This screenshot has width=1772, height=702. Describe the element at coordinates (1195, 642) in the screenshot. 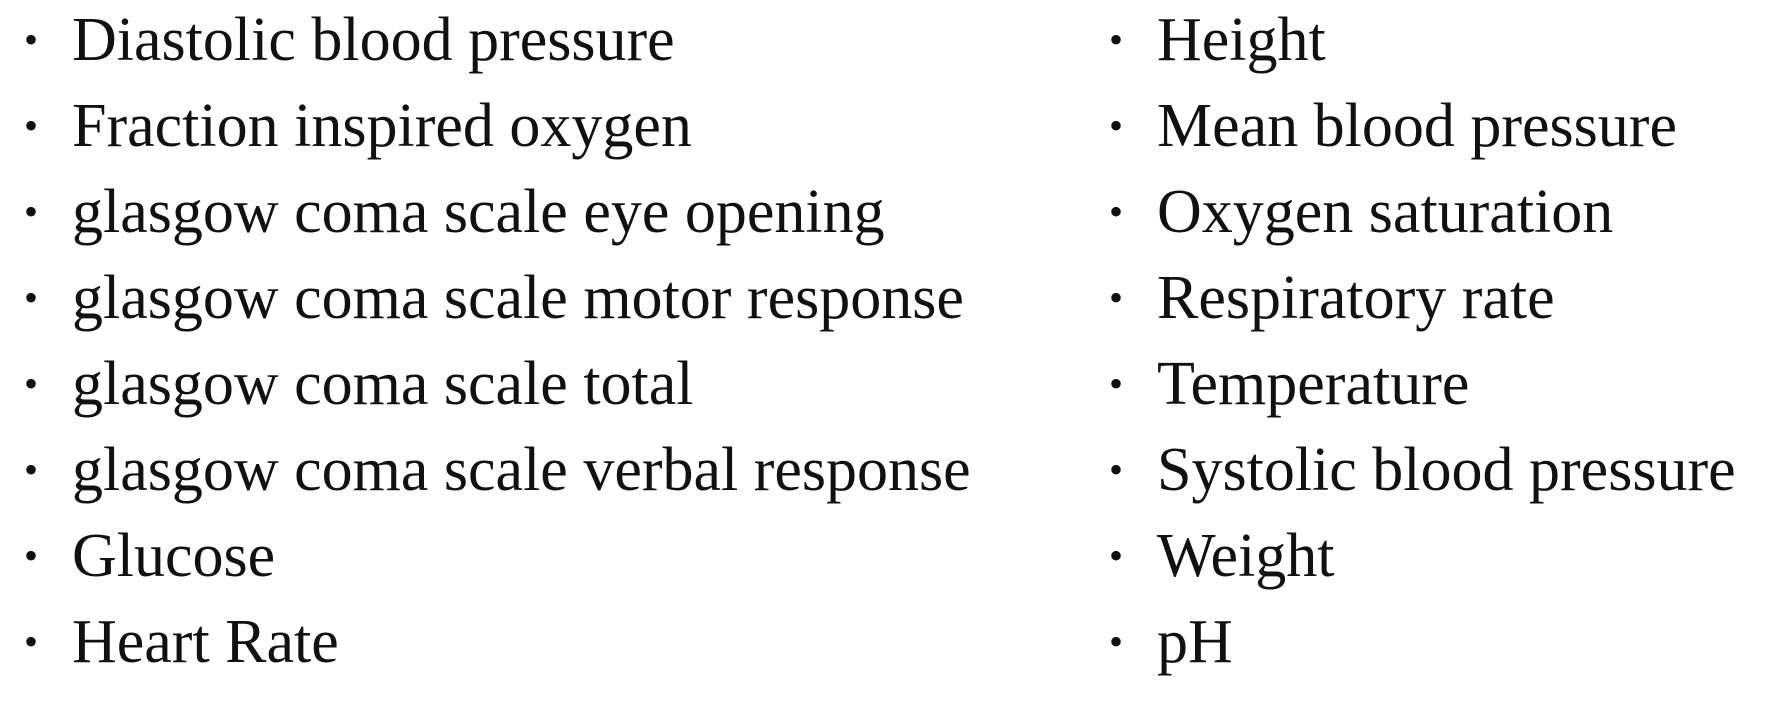

I see `list-item-label: pH` at that location.